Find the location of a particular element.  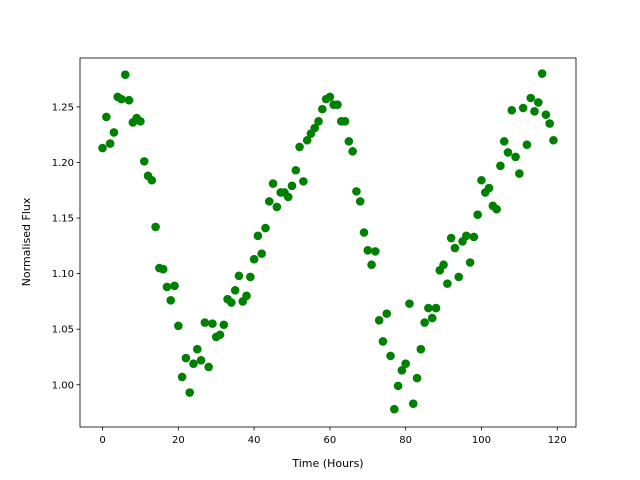

y-tick-label: 1.10 is located at coordinates (63, 274).